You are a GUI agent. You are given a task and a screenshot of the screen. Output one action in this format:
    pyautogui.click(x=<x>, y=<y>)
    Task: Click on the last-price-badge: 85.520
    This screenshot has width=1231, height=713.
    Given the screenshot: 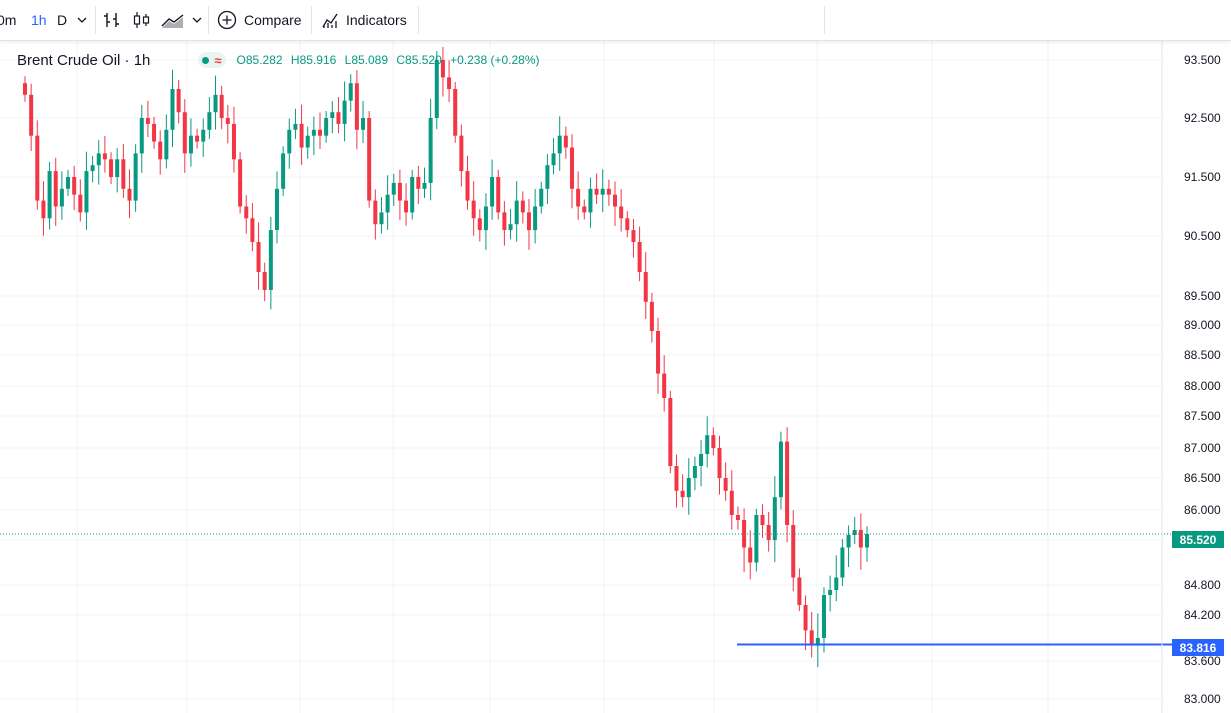 What is the action you would take?
    pyautogui.click(x=1198, y=539)
    